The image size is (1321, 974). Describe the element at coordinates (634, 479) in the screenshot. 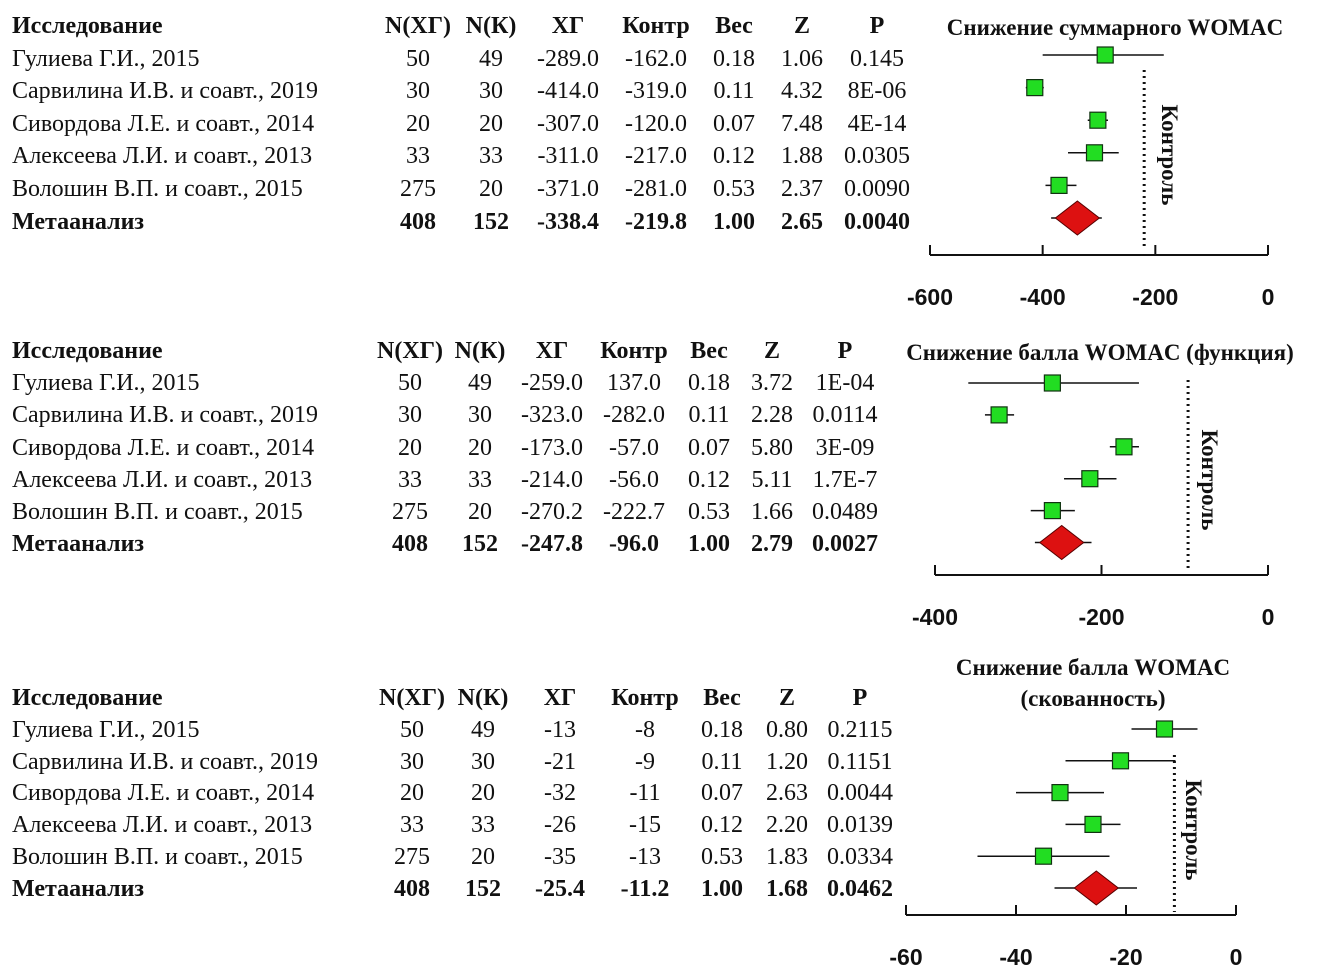

I see `table-cell-ctrl: -56.0` at that location.